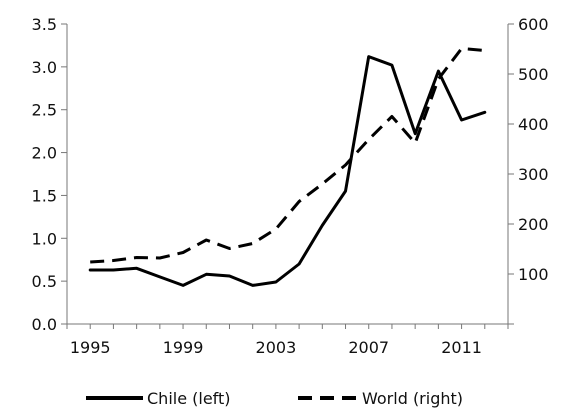  Describe the element at coordinates (44, 324) in the screenshot. I see `left-tick-label: 0.0` at that location.